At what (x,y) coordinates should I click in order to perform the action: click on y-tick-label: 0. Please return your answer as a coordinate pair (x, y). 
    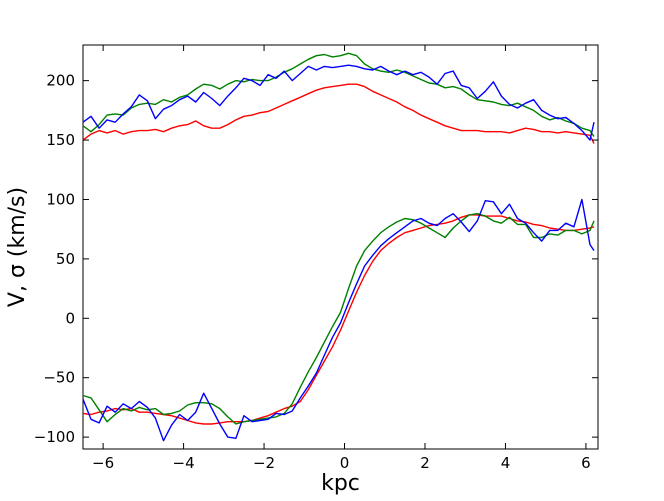
    Looking at the image, I should click on (70, 318).